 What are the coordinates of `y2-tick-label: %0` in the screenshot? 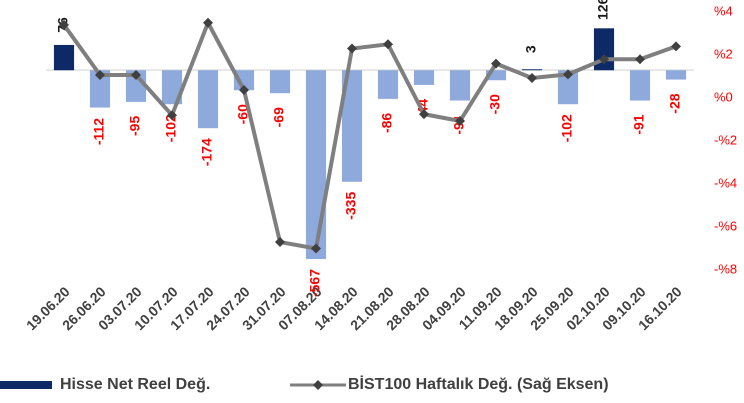 It's located at (723, 96).